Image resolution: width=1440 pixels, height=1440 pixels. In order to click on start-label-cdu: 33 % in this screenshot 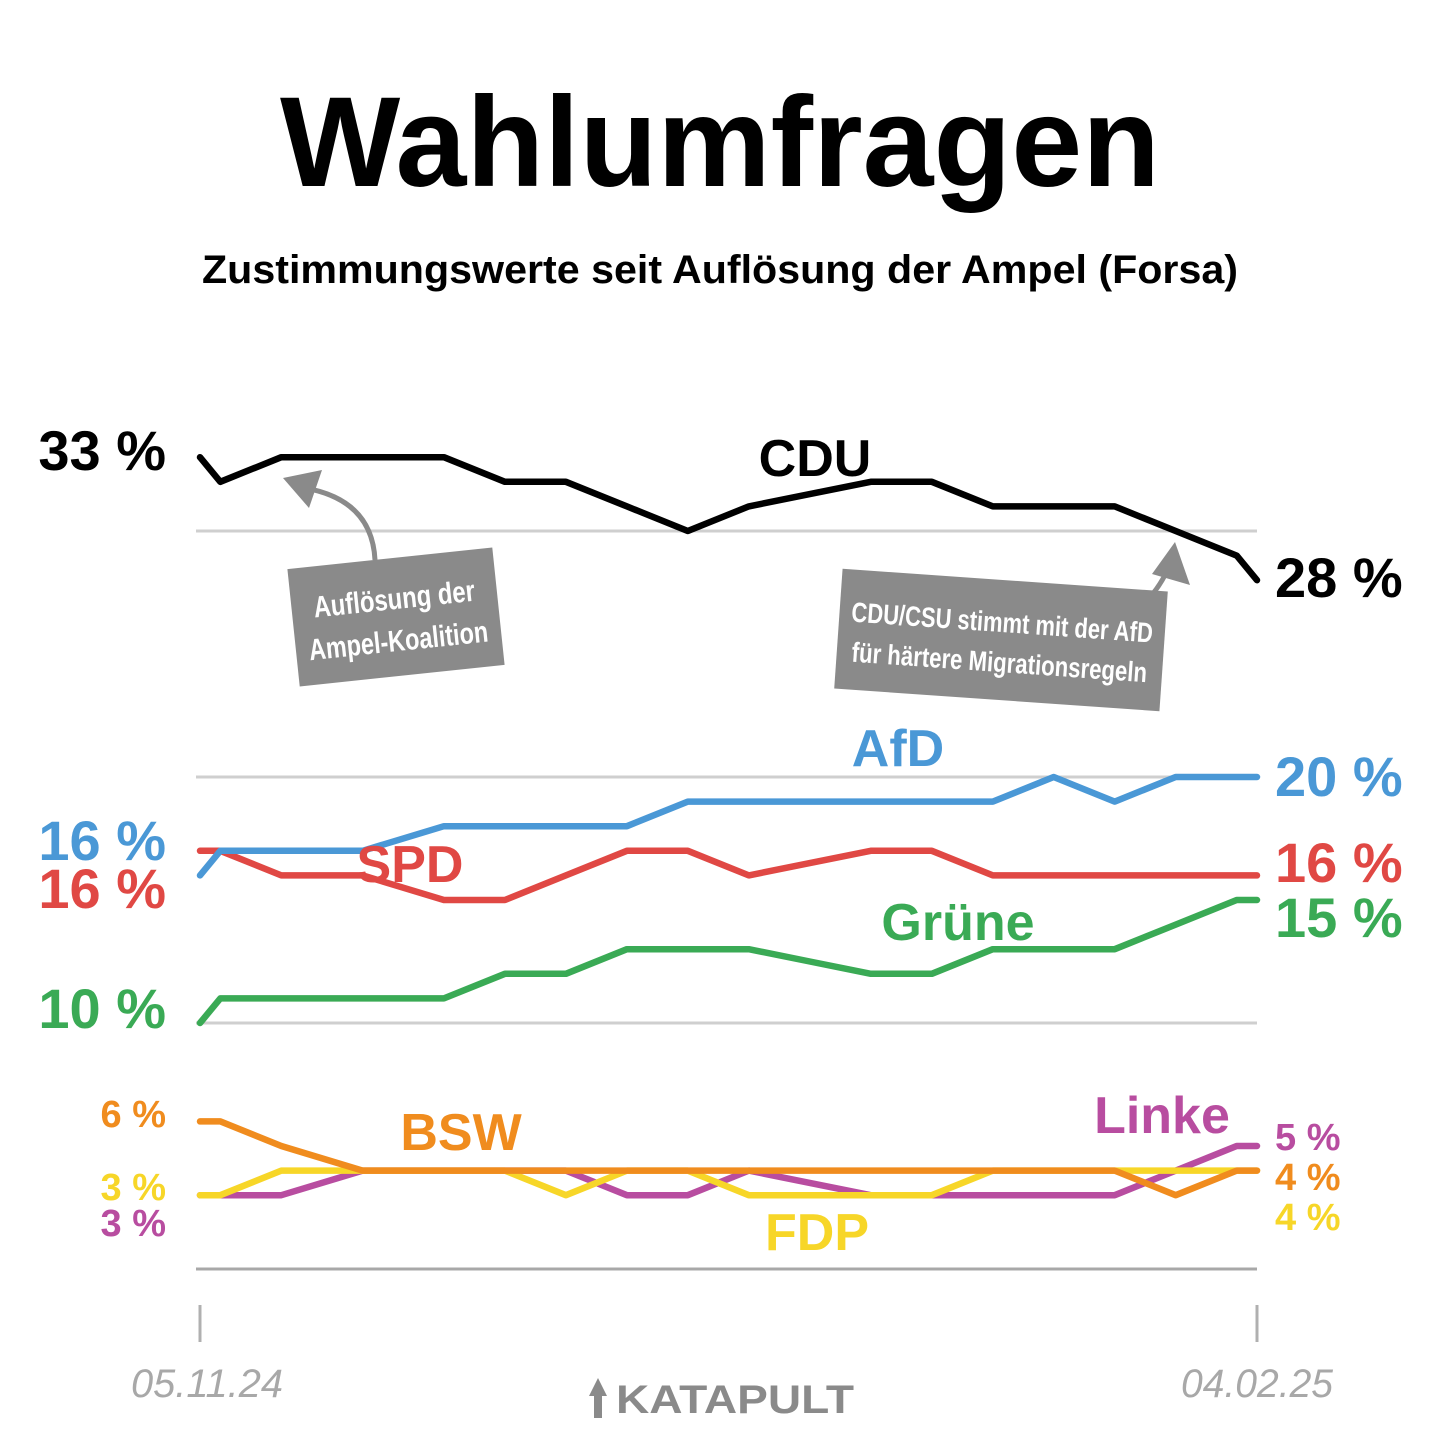, I will do `click(102, 450)`.